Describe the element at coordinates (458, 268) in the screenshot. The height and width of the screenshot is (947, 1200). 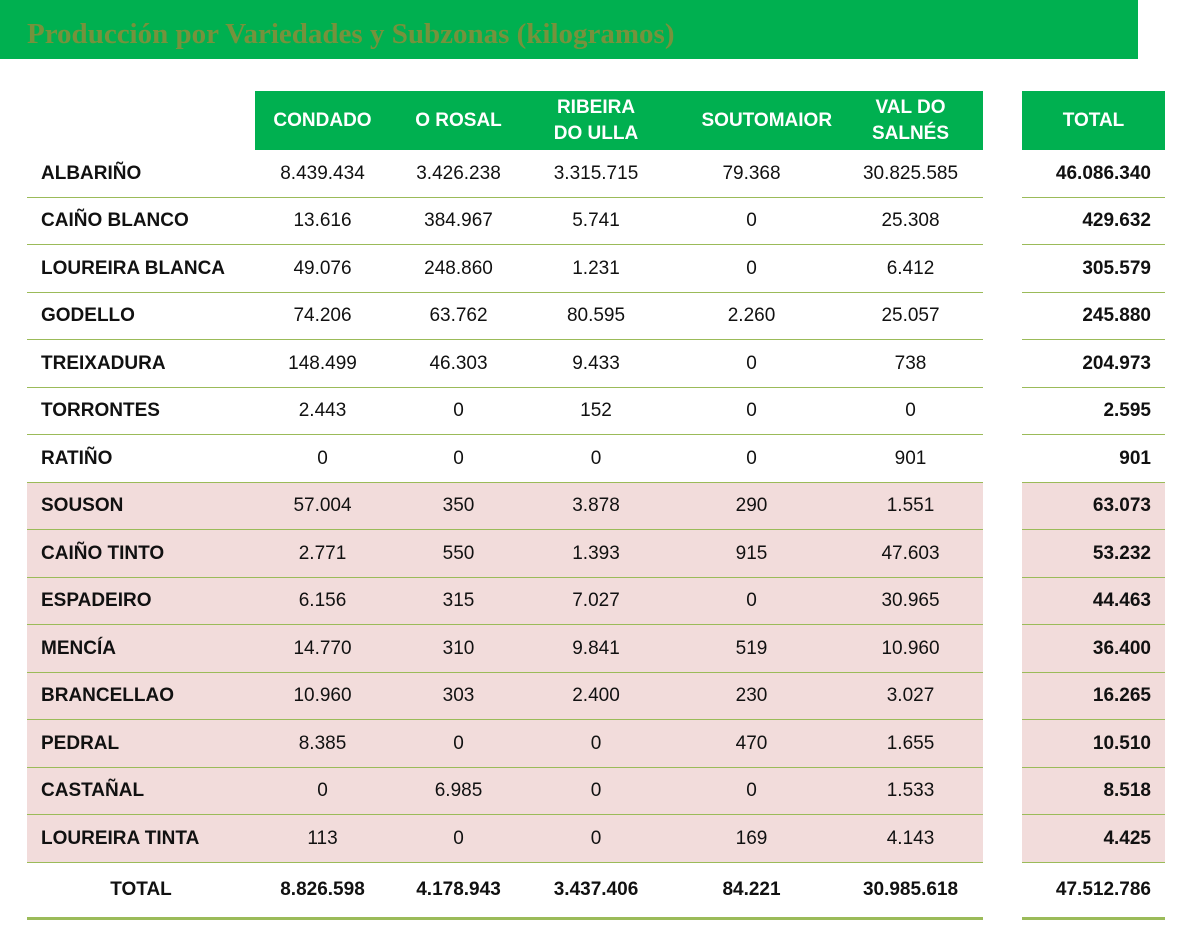
I see `cell-value: 248.860` at that location.